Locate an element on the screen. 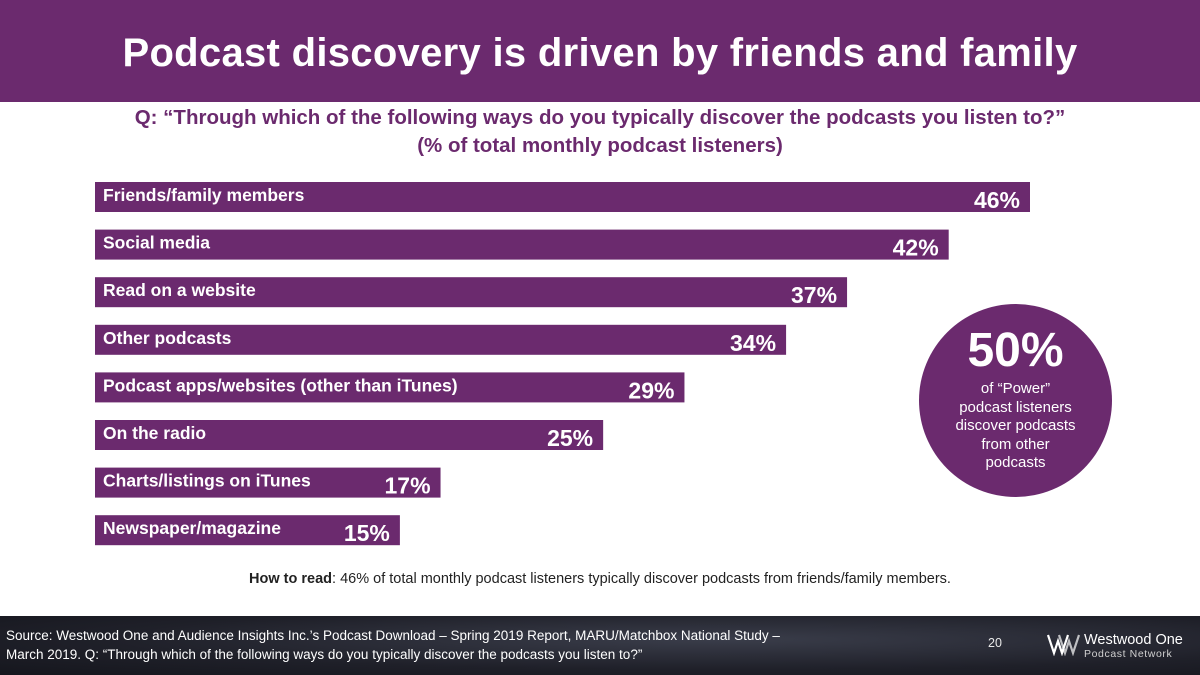 This screenshot has height=675, width=1200. logo-name: Westwood One is located at coordinates (1133, 640).